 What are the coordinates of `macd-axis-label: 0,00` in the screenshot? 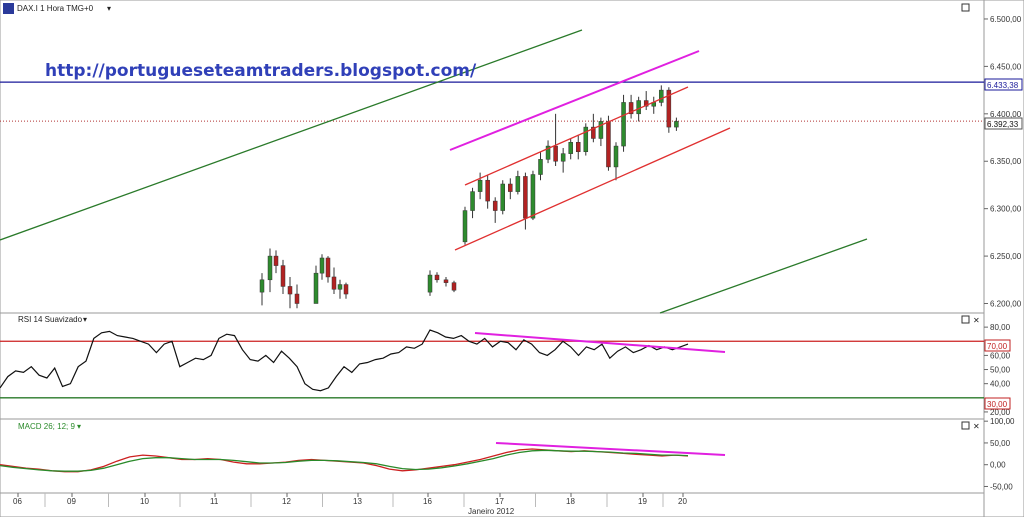 It's located at (998, 465).